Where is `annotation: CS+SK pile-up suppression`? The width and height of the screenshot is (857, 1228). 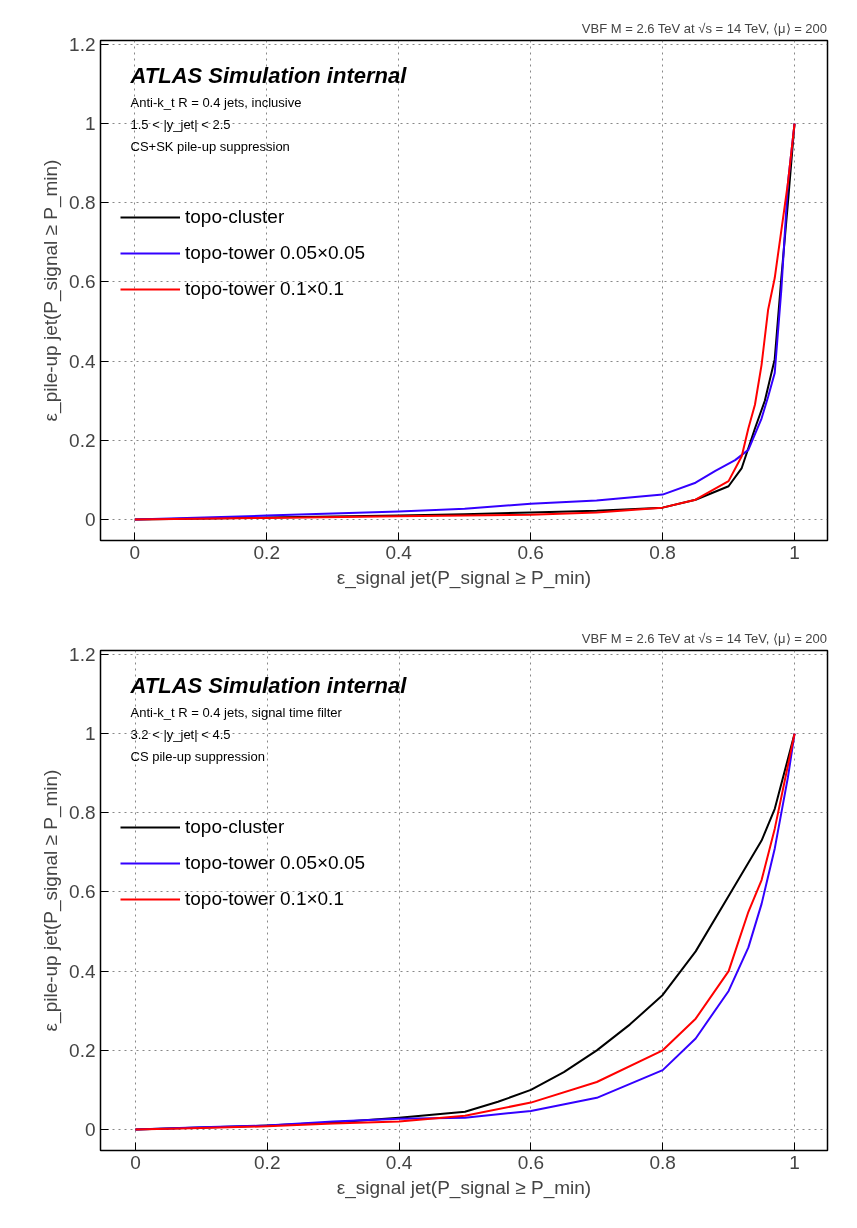
annotation: CS+SK pile-up suppression is located at coordinates (210, 146).